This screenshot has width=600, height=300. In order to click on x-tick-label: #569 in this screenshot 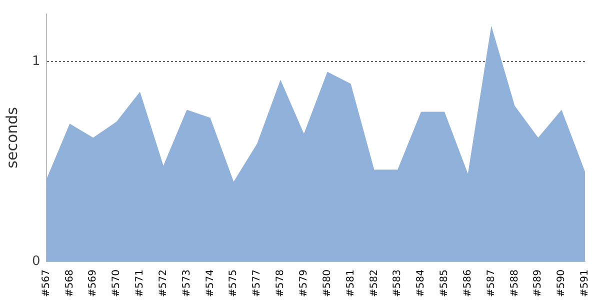, I will do `click(93, 284)`.